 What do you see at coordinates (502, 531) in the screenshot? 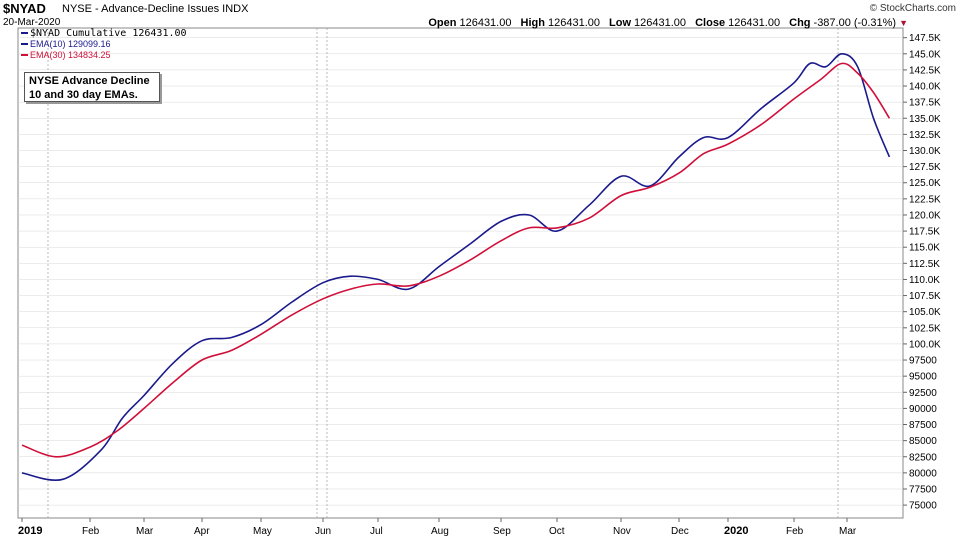
I see `x-tick-label: Sep` at bounding box center [502, 531].